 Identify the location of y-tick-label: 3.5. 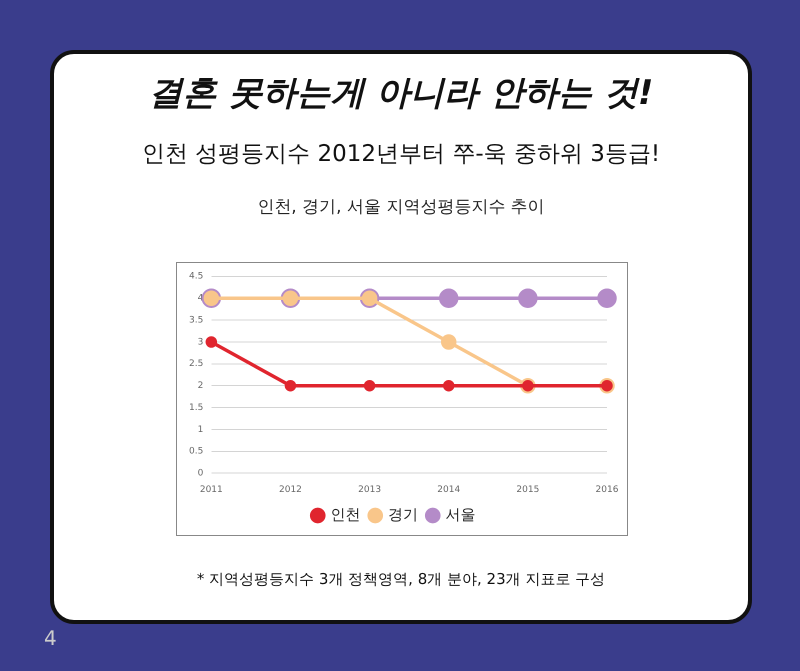
(196, 320).